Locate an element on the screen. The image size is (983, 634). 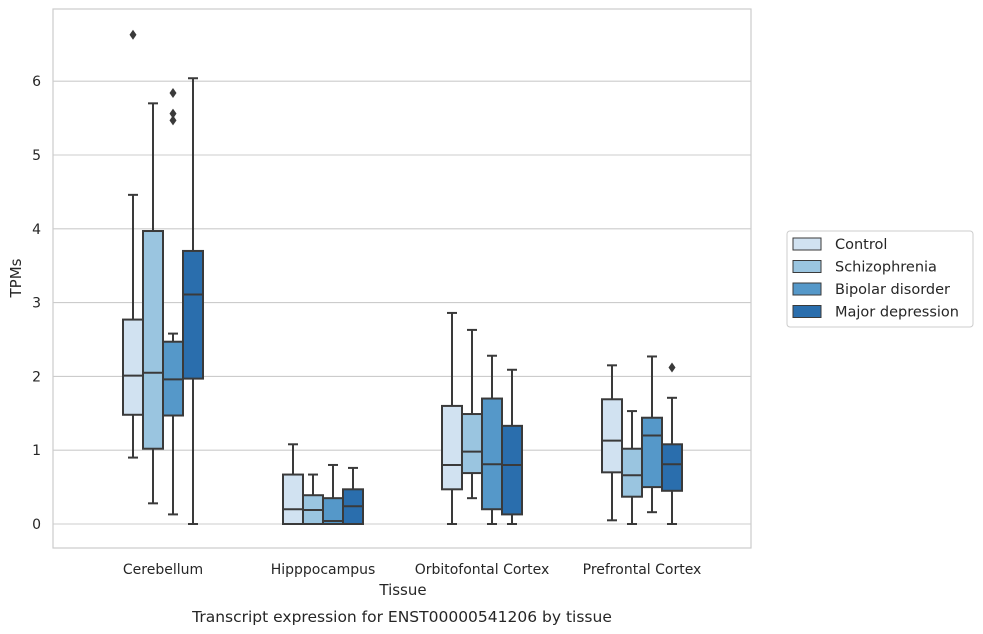
y-tick-label: 3 is located at coordinates (36, 304).